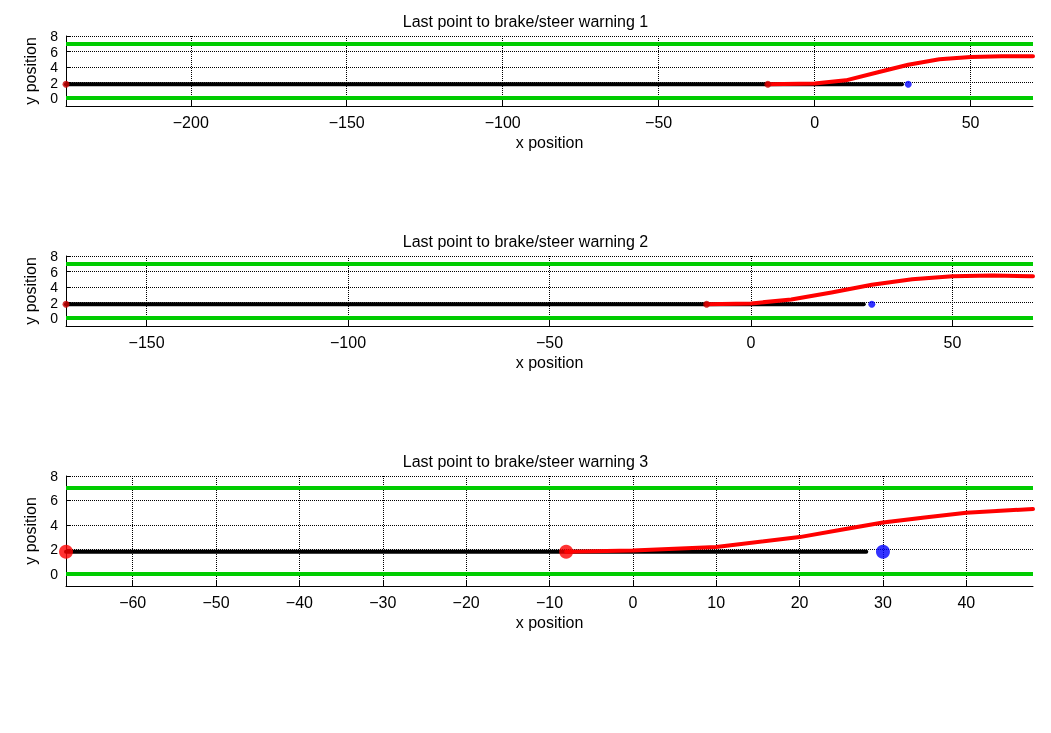 The width and height of the screenshot is (1051, 733). I want to click on x-tick-label: −40, so click(299, 602).